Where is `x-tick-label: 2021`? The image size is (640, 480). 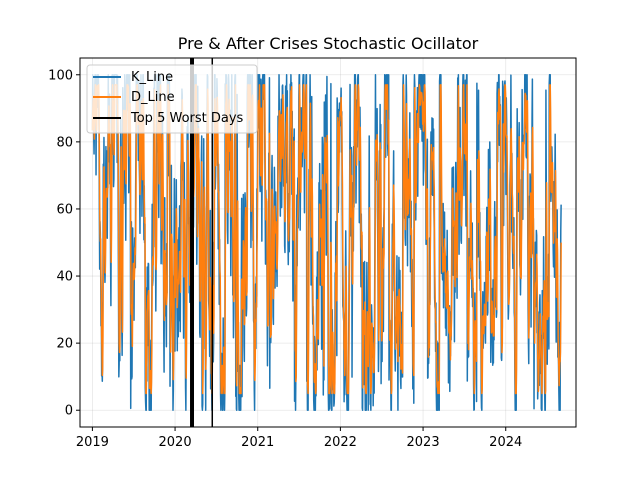 x-tick-label: 2021 is located at coordinates (257, 442).